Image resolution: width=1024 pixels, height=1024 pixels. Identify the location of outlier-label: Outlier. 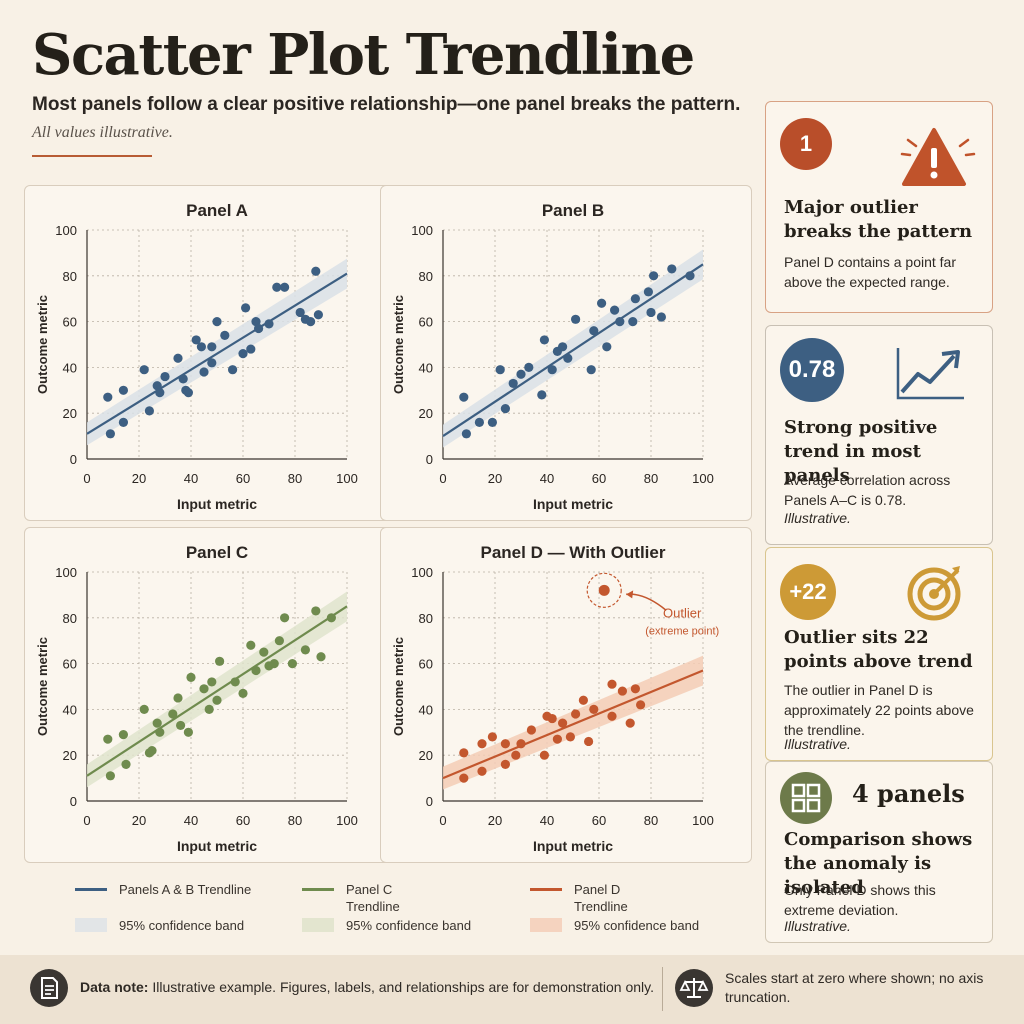
(682, 612).